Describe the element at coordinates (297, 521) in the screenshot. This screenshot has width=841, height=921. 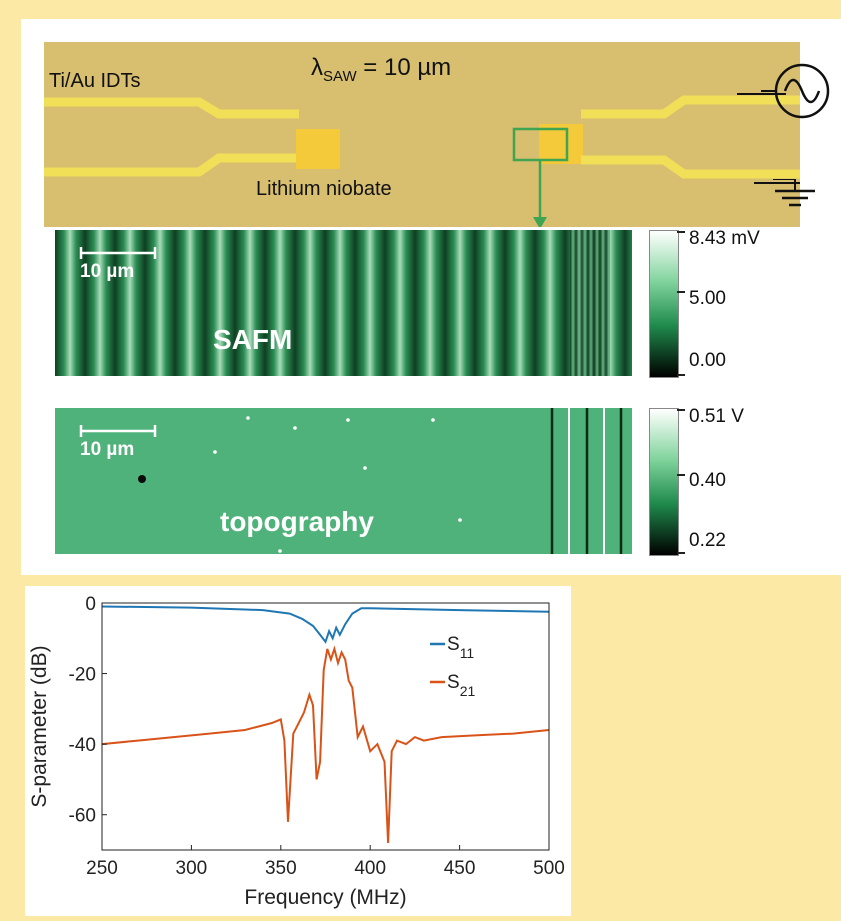
I see `topography-label: topography` at that location.